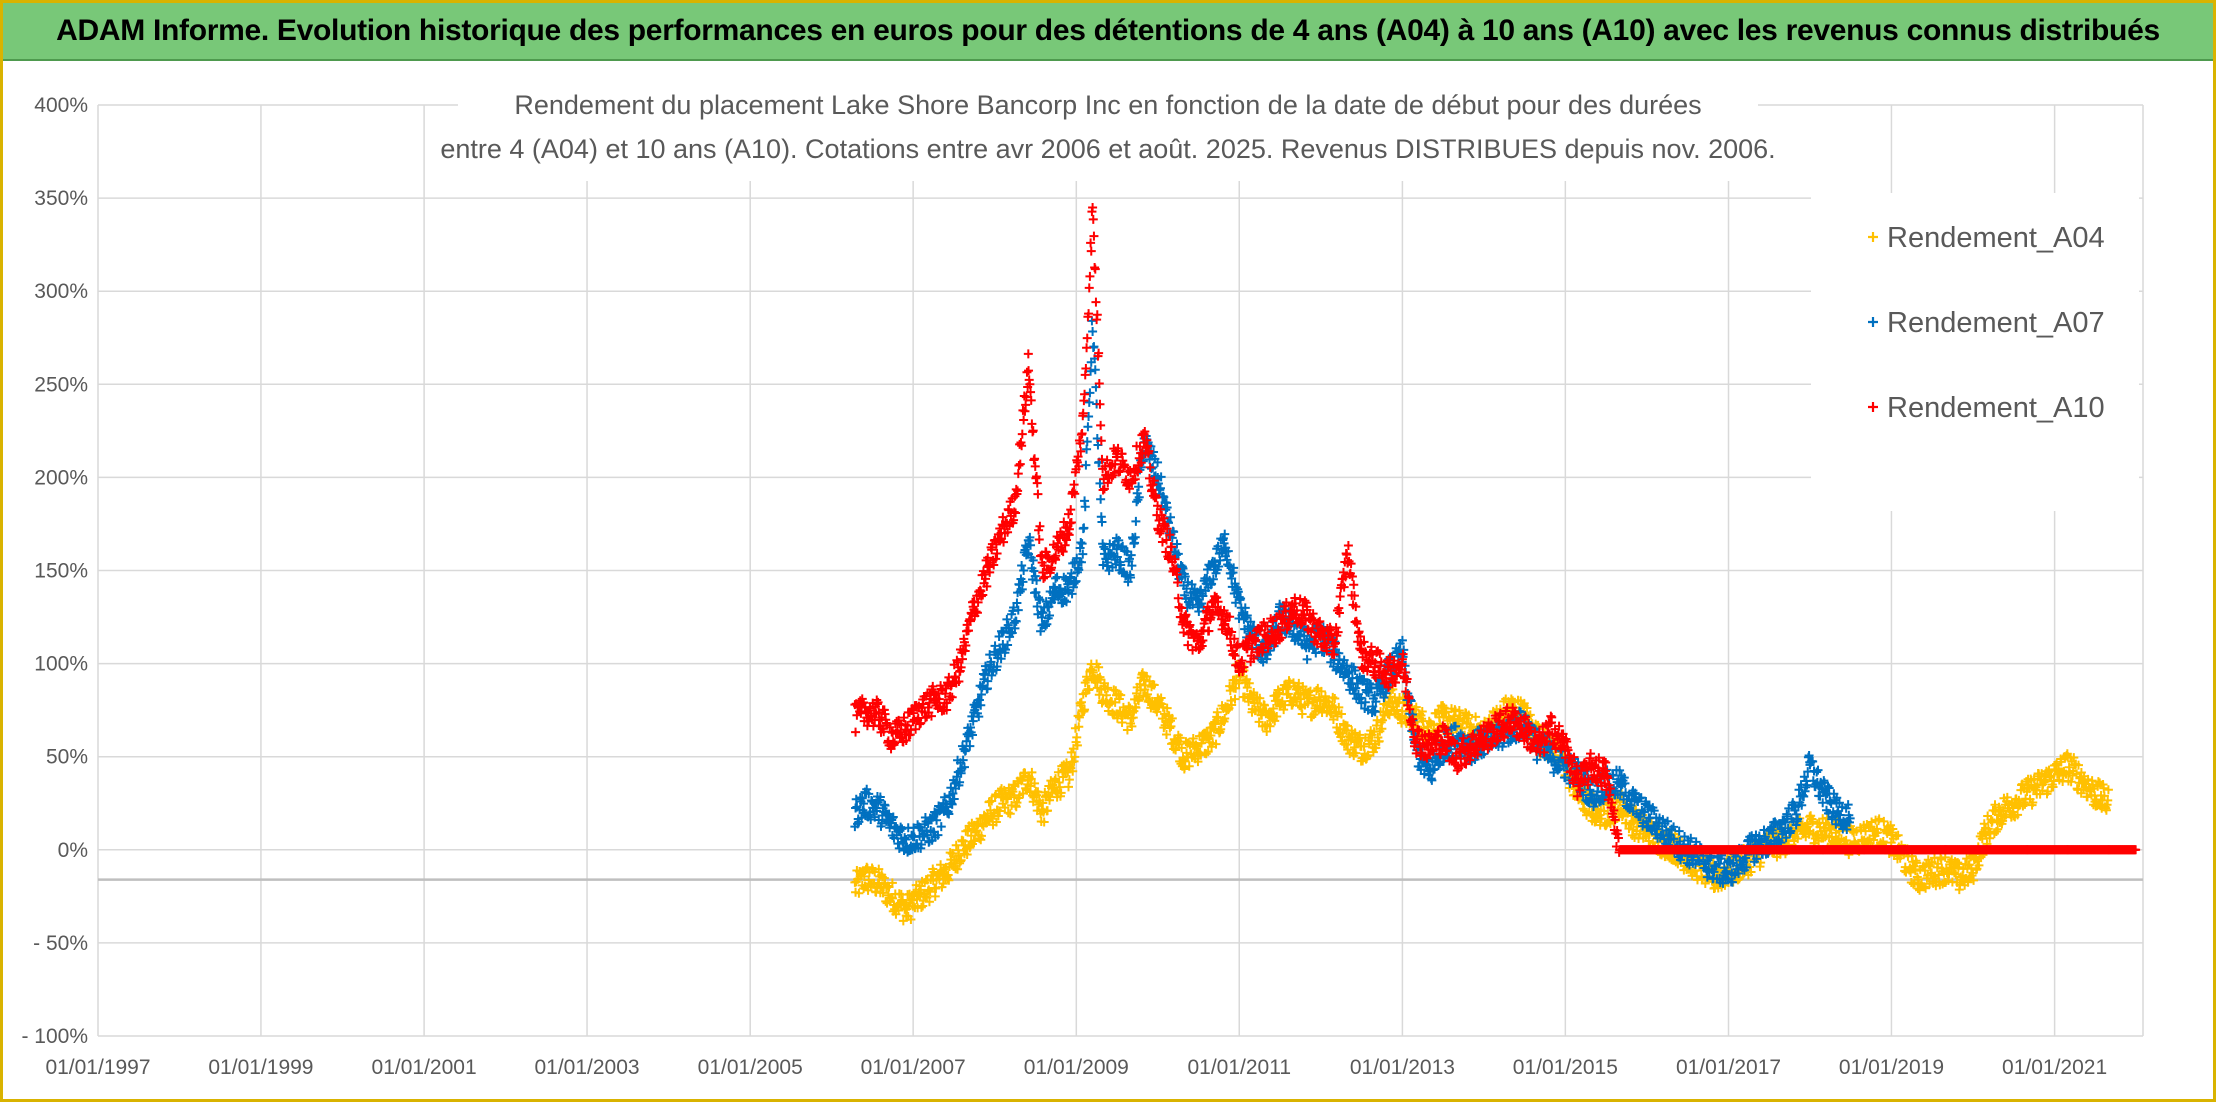 The image size is (2216, 1102). What do you see at coordinates (61, 571) in the screenshot?
I see `y-tick-label: 150%` at bounding box center [61, 571].